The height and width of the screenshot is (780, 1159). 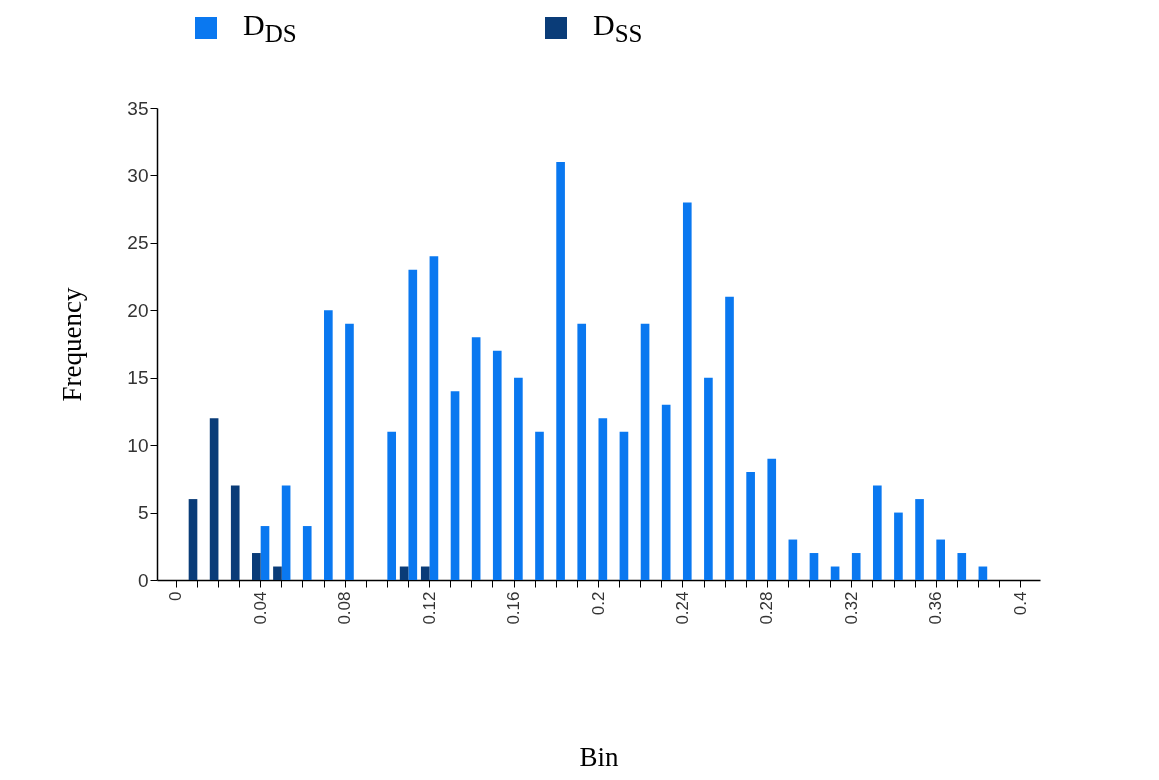 What do you see at coordinates (345, 608) in the screenshot?
I see `x-tick-label: 0.08` at bounding box center [345, 608].